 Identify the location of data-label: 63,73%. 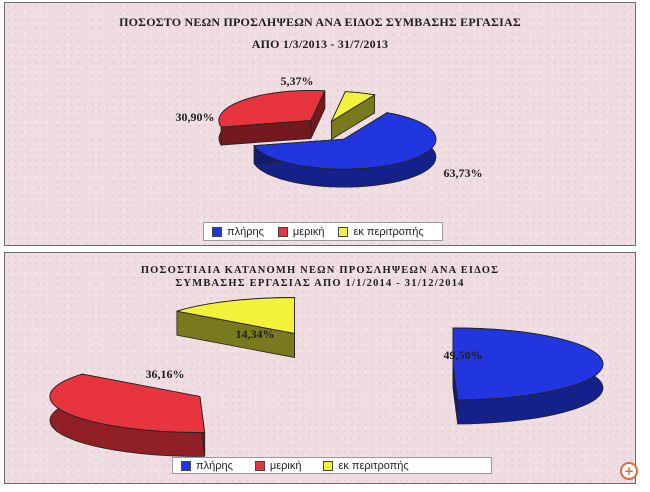
(463, 173).